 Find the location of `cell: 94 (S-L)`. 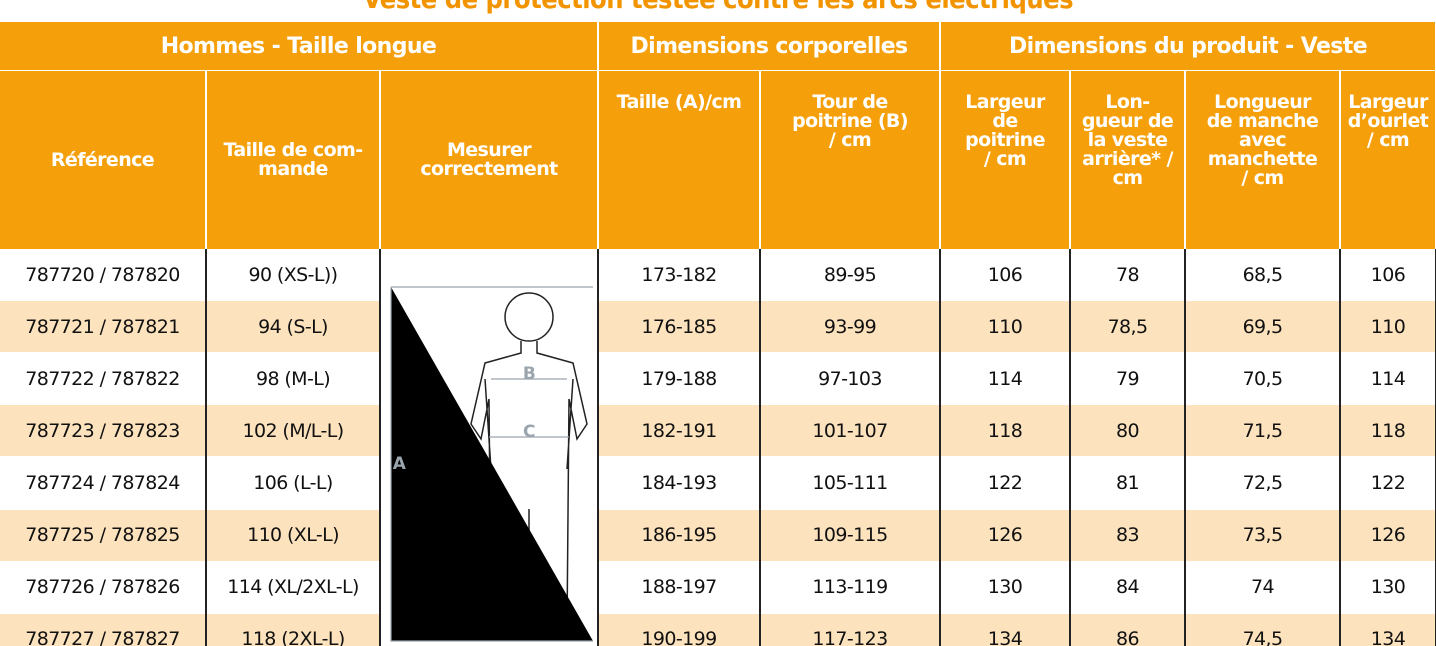

cell: 94 (S-L) is located at coordinates (293, 327).